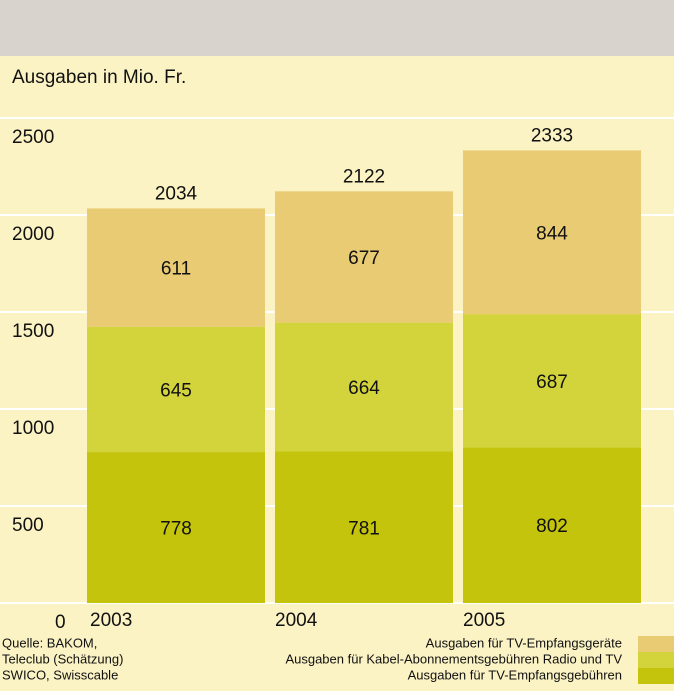 The width and height of the screenshot is (674, 691). I want to click on data-label: 687, so click(552, 382).